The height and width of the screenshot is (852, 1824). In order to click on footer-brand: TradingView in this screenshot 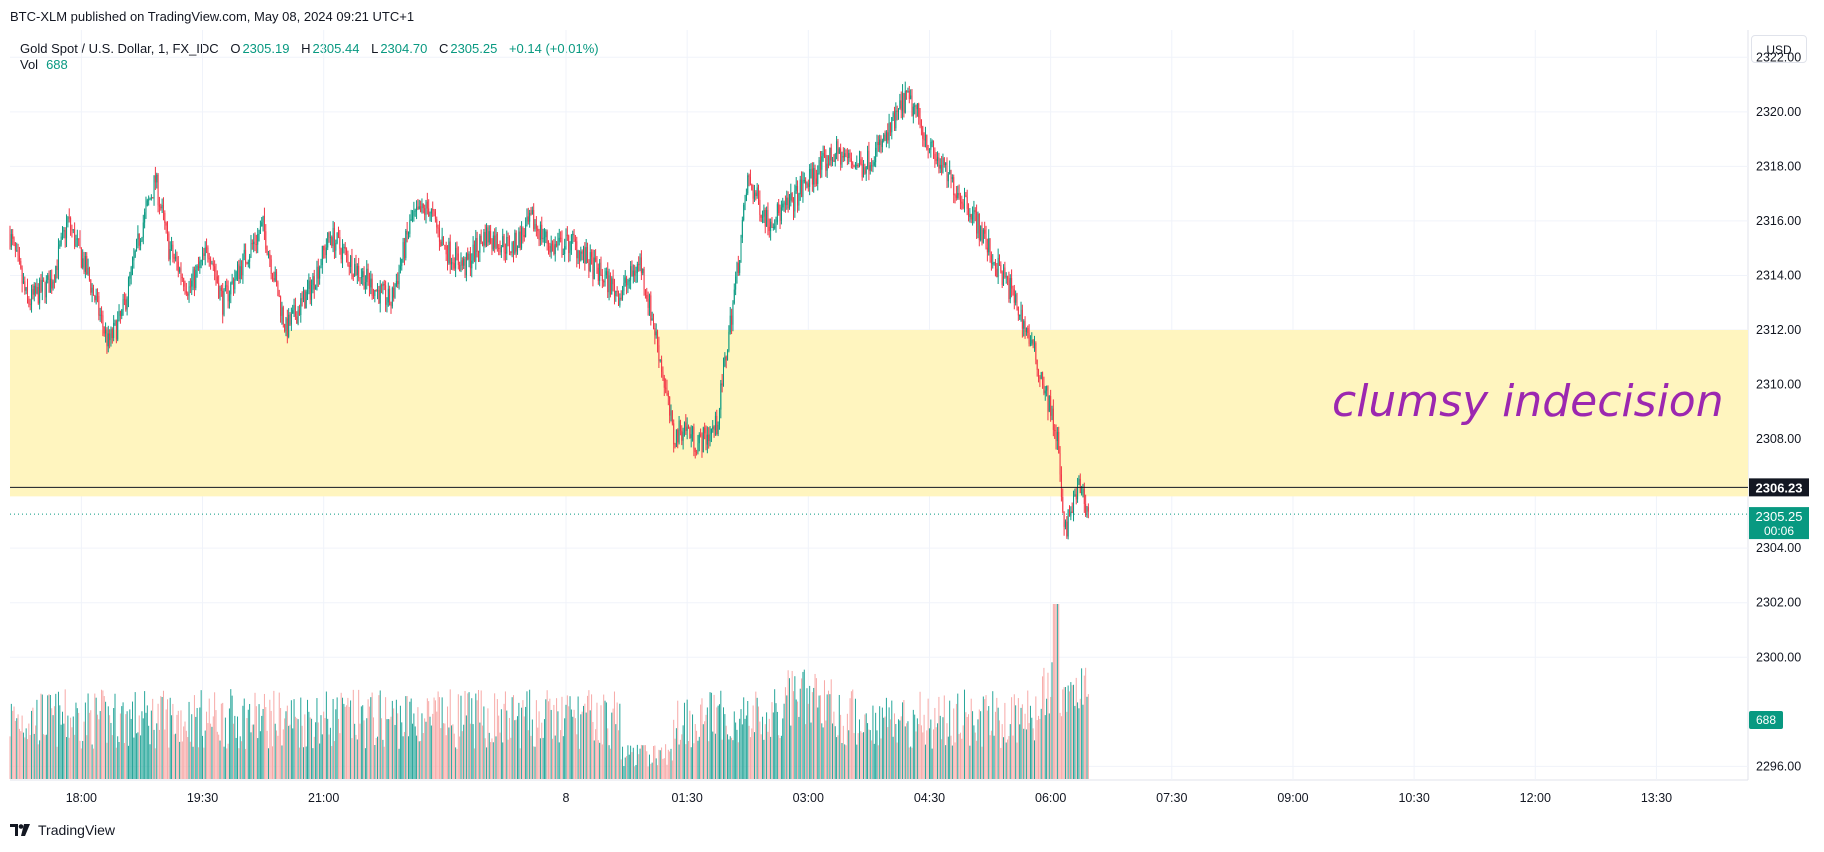, I will do `click(62, 830)`.